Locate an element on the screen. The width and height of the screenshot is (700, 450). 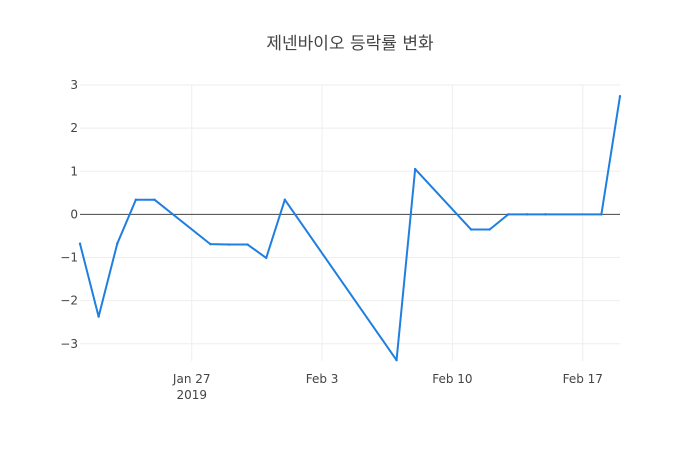
y-tick-label: 3 is located at coordinates (74, 85).